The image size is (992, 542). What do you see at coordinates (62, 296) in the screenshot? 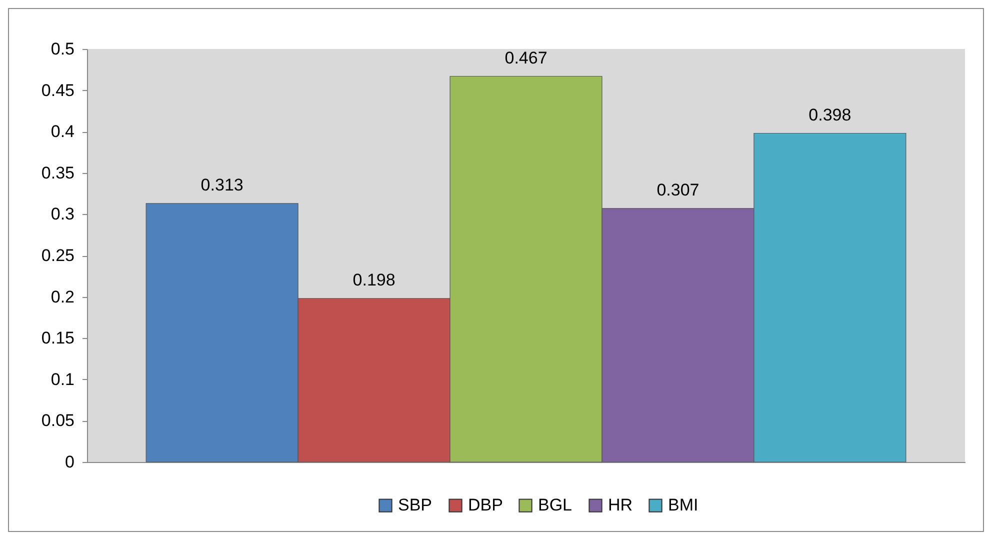
I see `y-tick-label: 0.2` at bounding box center [62, 296].